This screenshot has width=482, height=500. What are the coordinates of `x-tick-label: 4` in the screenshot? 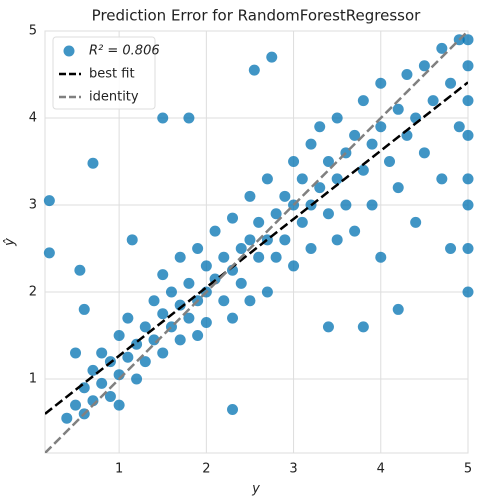 It's located at (381, 469).